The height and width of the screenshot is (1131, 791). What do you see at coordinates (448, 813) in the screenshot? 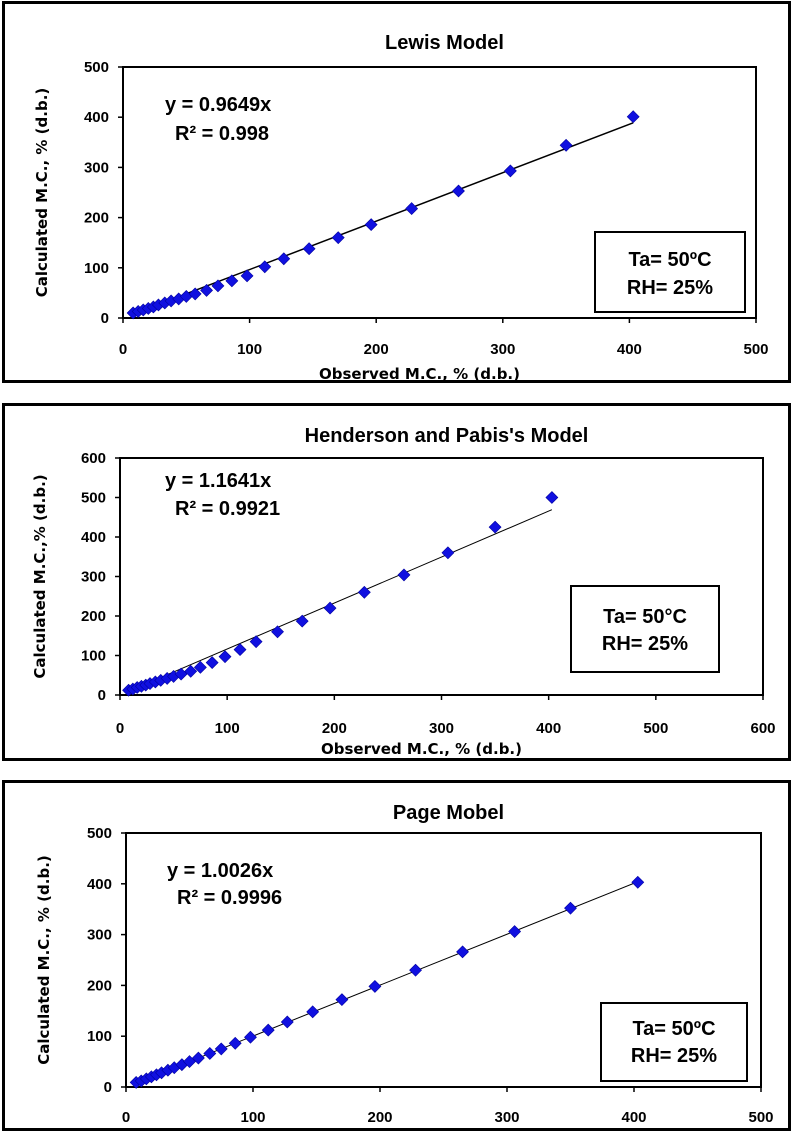
I see `chart-title: Page Mobel` at bounding box center [448, 813].